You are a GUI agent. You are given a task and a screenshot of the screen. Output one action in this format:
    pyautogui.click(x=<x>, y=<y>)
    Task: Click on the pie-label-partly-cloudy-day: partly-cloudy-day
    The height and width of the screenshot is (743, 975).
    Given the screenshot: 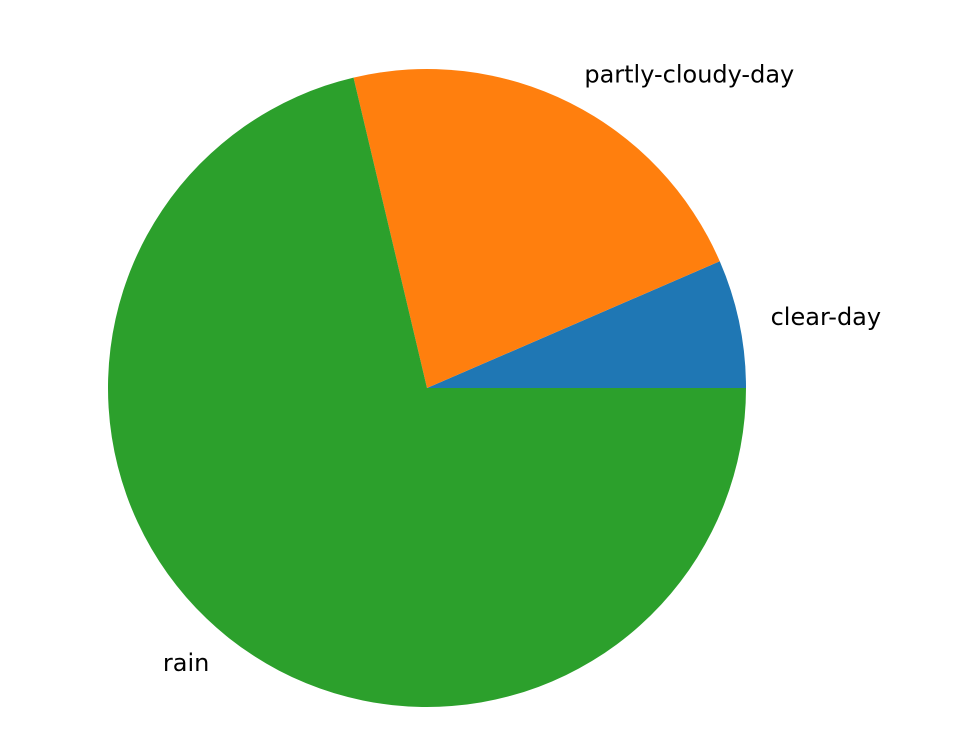 What is the action you would take?
    pyautogui.click(x=689, y=74)
    